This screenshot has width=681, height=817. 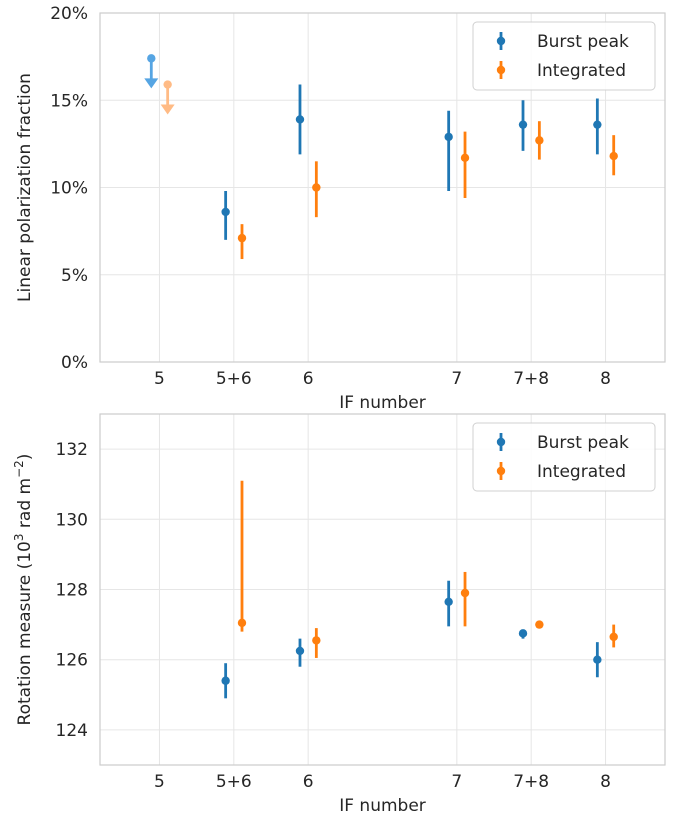 I want to click on y-tick-label: 0%, so click(x=74, y=363).